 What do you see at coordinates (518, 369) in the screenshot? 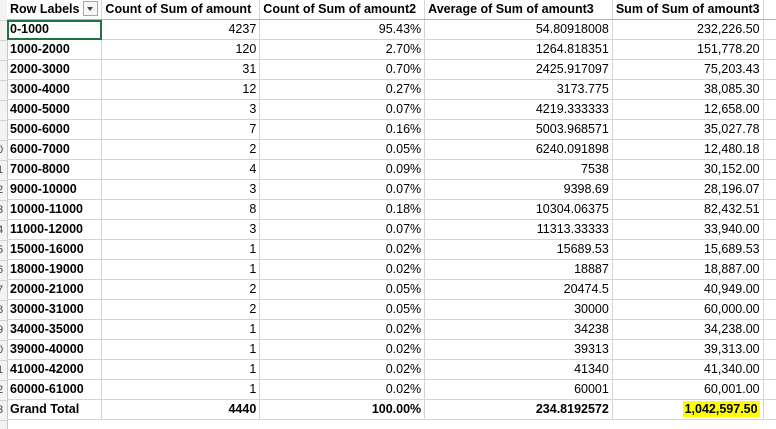
I see `average-cell: 41340` at bounding box center [518, 369].